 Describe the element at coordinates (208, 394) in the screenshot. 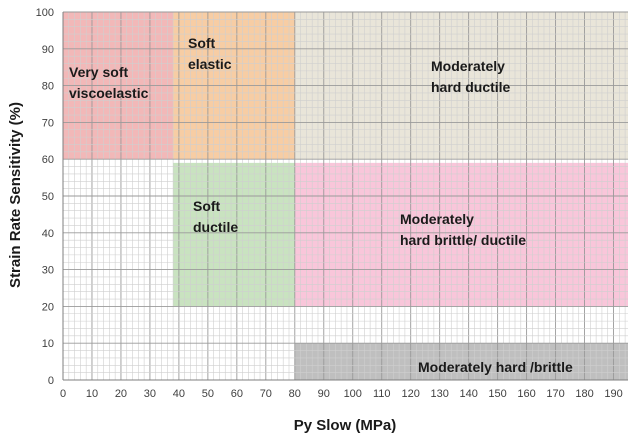

I see `x-tick-label: 50` at that location.